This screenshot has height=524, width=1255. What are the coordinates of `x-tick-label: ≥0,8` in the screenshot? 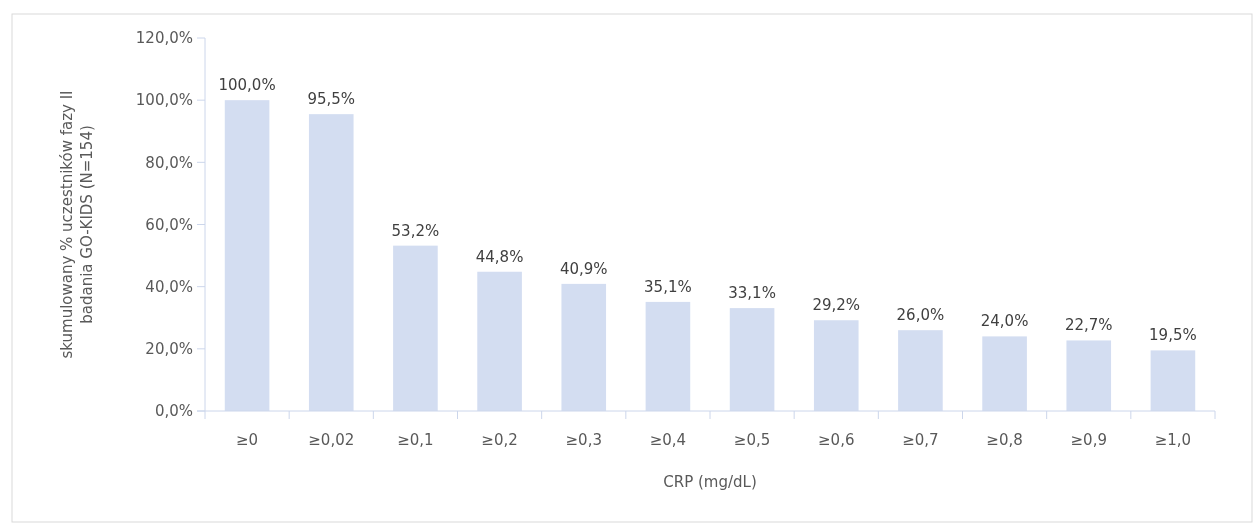 It's located at (1004, 440).